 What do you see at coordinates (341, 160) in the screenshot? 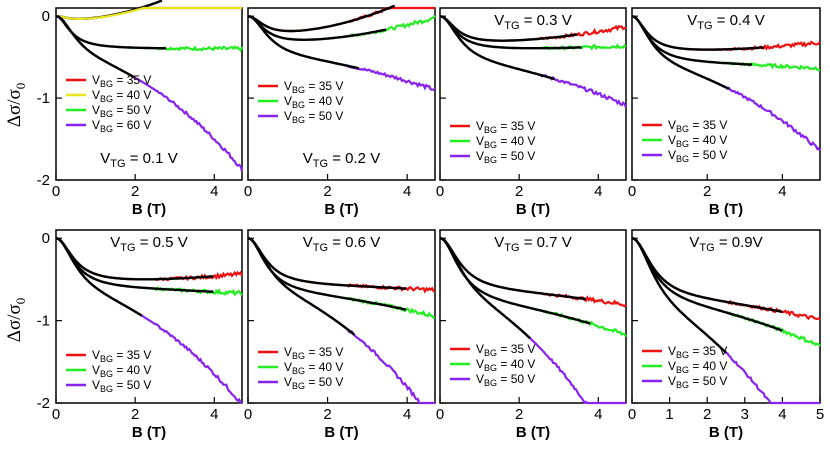
I see `panel-title-vtg: VTG = 0.2 V` at bounding box center [341, 160].